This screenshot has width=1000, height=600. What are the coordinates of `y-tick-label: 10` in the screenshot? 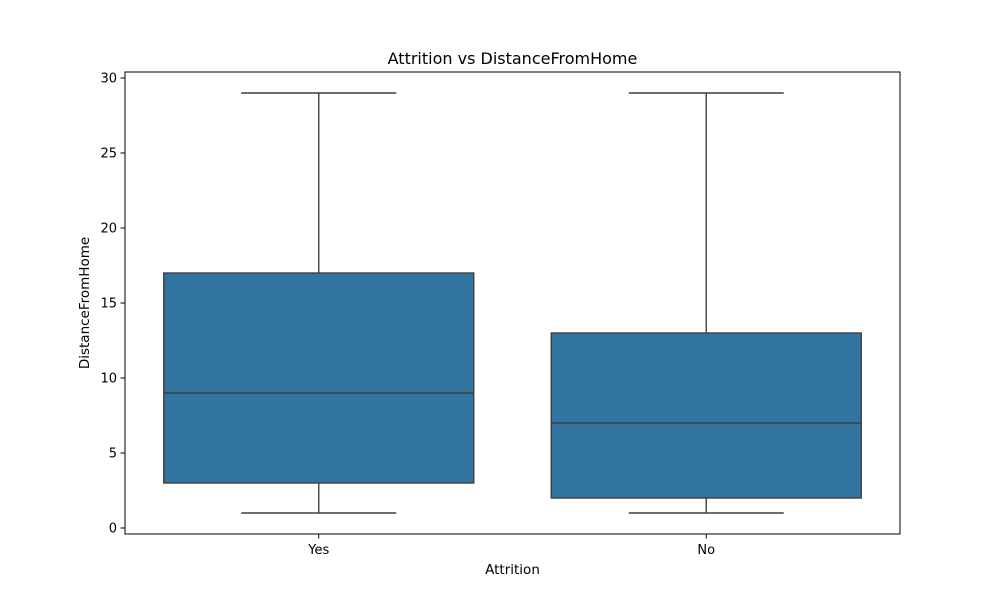 It's located at (108, 379).